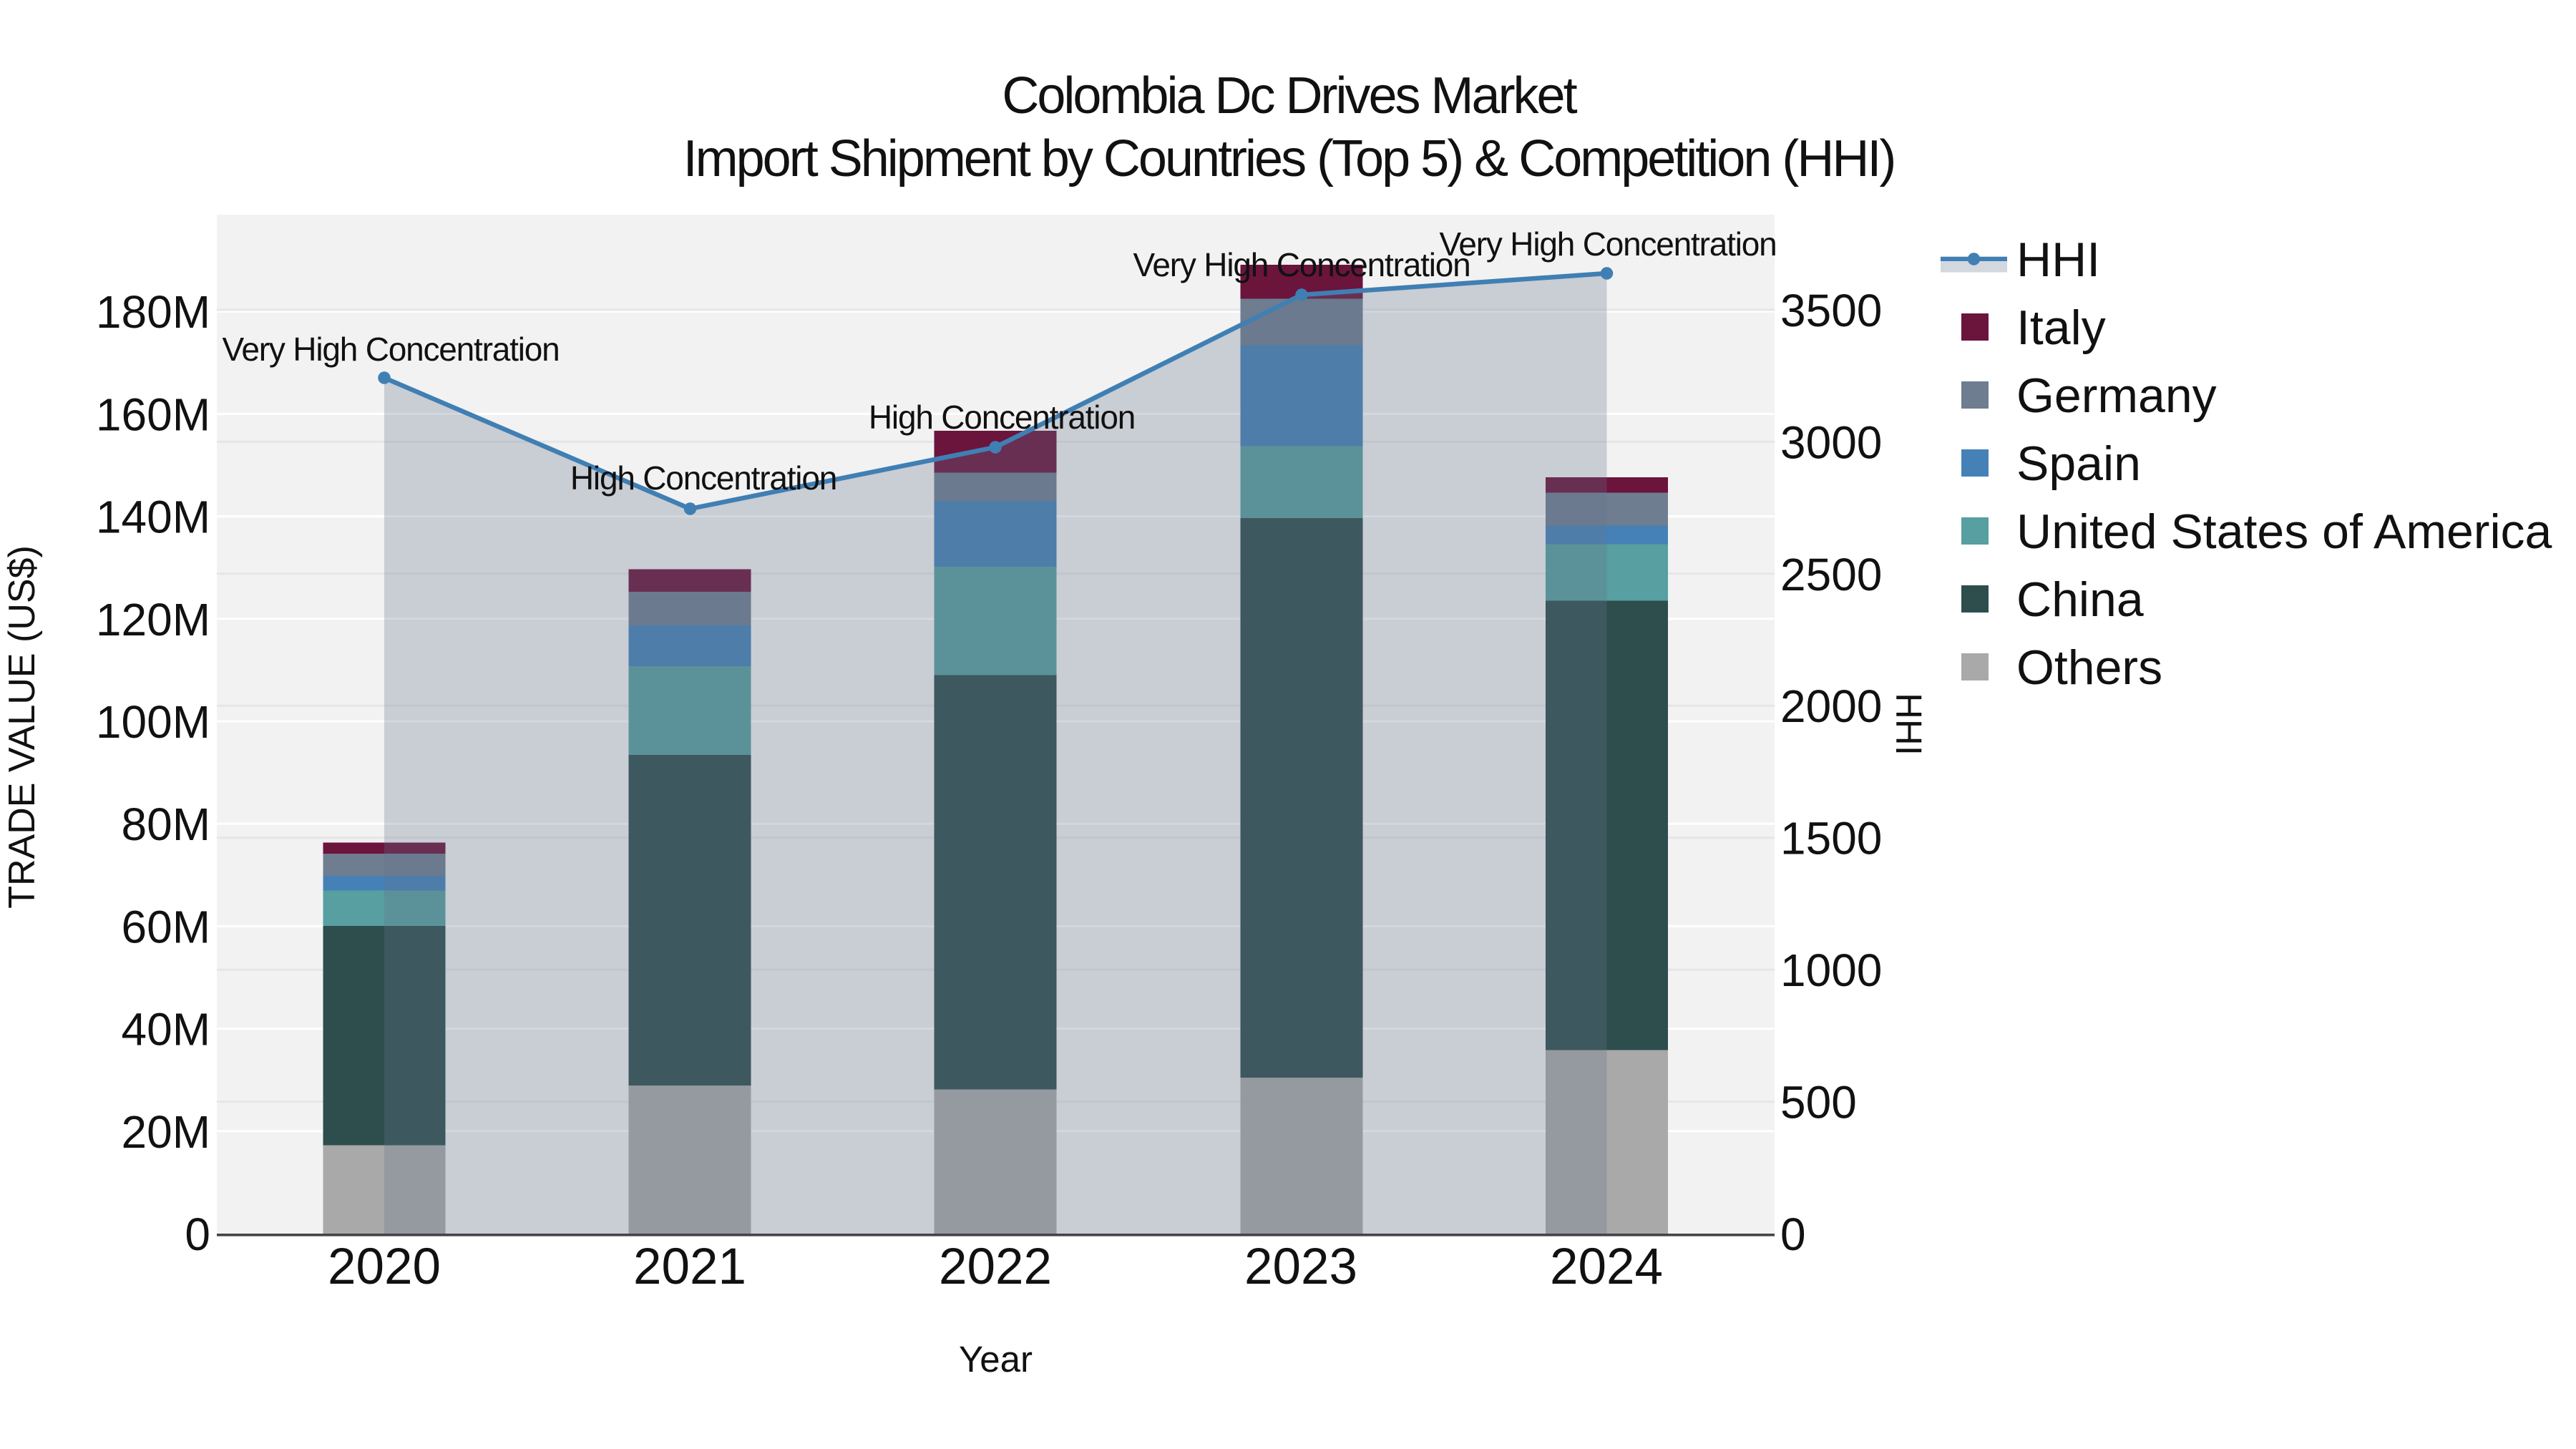 This screenshot has height=1449, width=2576. What do you see at coordinates (2089, 667) in the screenshot?
I see `svg-text: Others` at bounding box center [2089, 667].